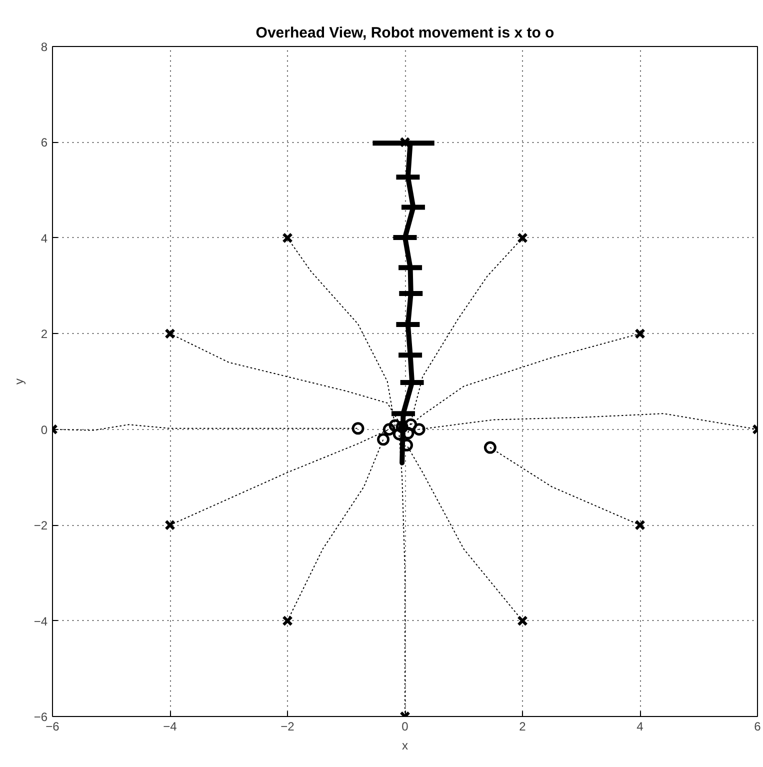 This screenshot has width=763, height=767. I want to click on y-tick-label: −4, so click(41, 621).